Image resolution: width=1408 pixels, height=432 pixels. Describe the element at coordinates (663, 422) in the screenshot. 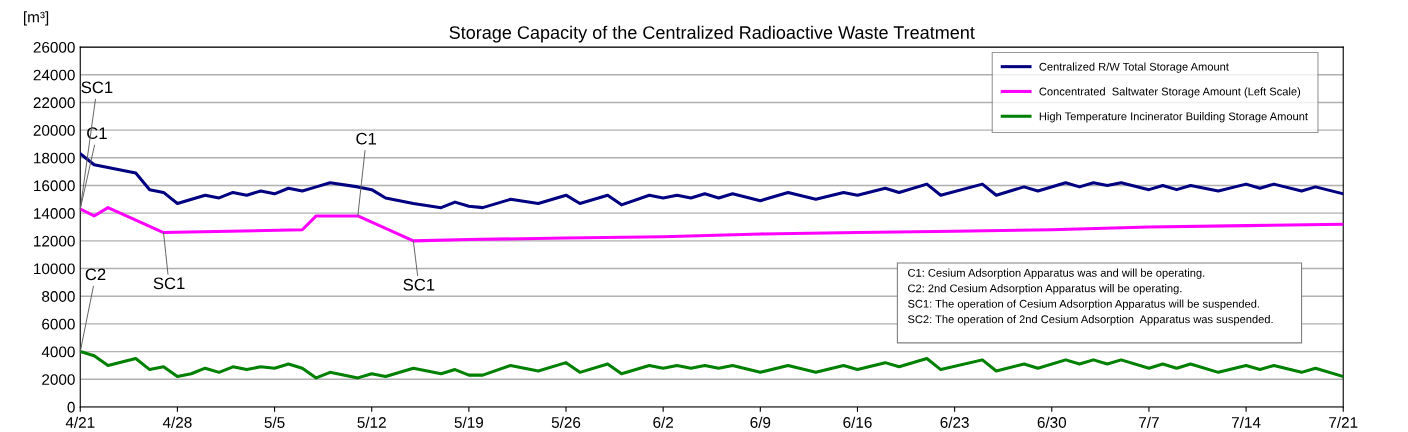

I see `x-tick-label: 6/2` at that location.